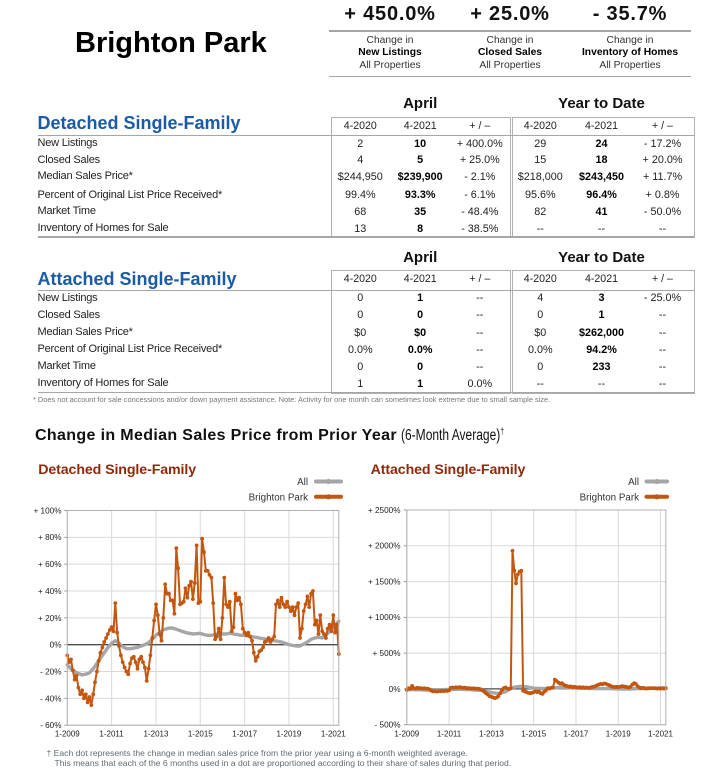 Image resolution: width=725 pixels, height=777 pixels. I want to click on svg-text: - 20%, so click(50, 671).